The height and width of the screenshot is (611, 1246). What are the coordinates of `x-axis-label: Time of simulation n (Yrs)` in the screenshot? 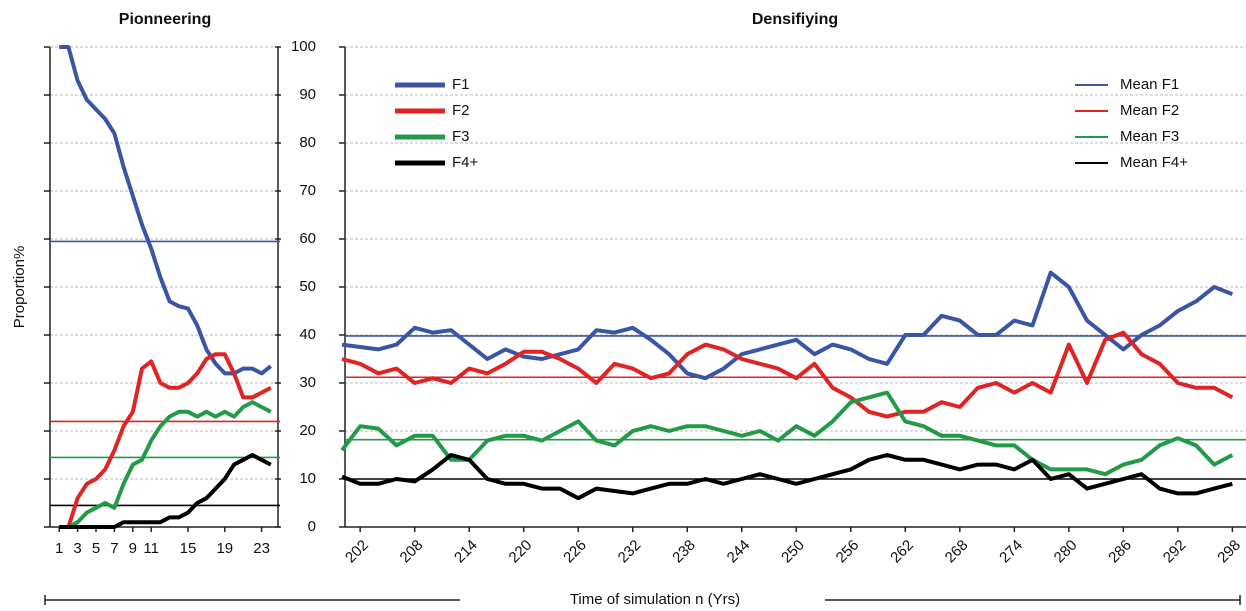 It's located at (655, 599).